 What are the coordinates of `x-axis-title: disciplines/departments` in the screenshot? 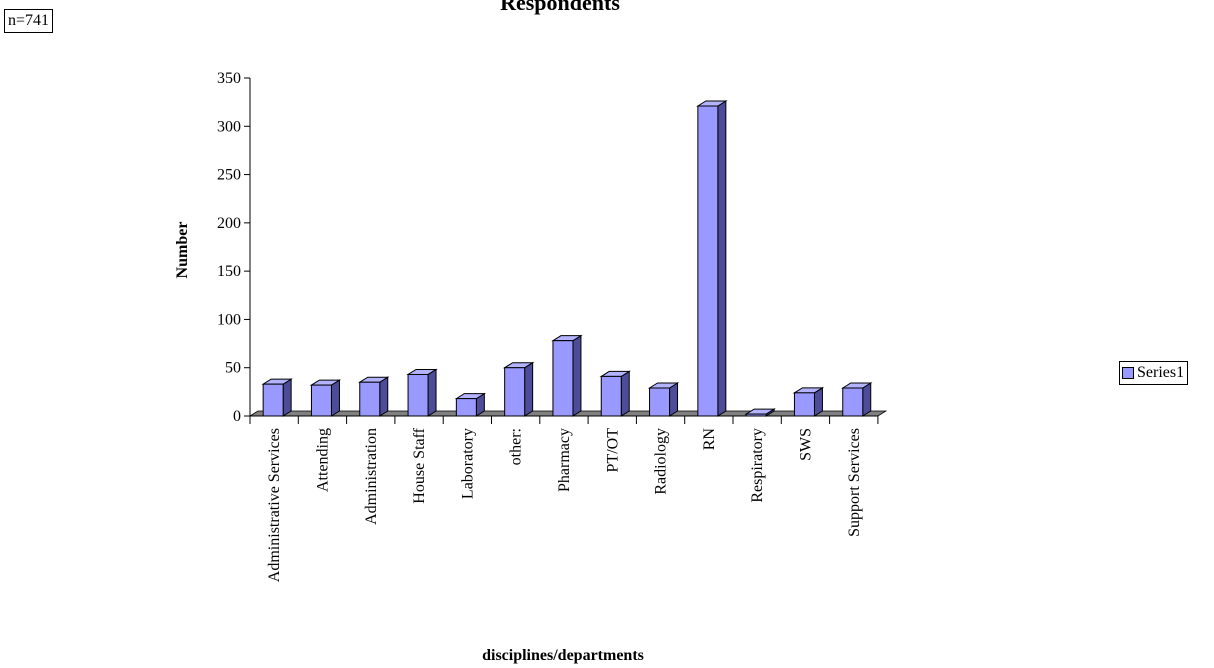 It's located at (563, 655).